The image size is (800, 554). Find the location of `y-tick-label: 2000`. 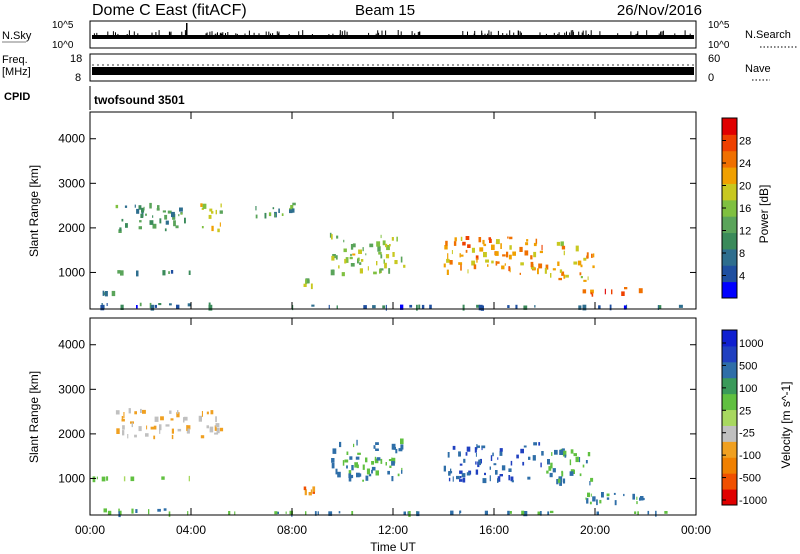

y-tick-label: 2000 is located at coordinates (71, 228).